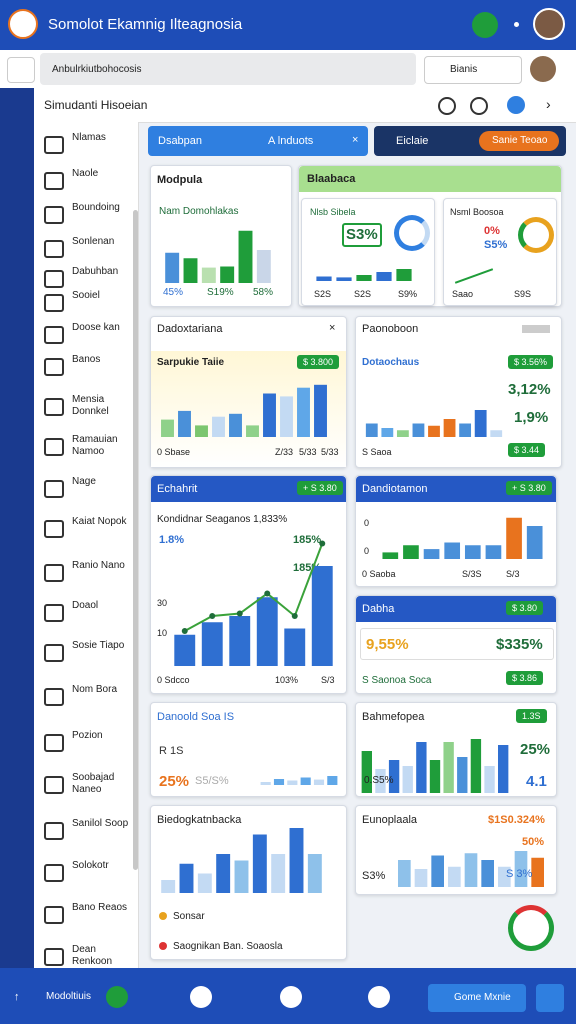 This screenshot has width=576, height=1024. Describe the element at coordinates (228, 946) in the screenshot. I see `legend-label: Saognikan Ban. Soaosla` at that location.